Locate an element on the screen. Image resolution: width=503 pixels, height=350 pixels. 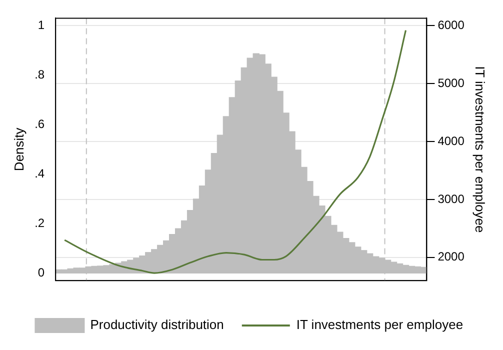
y2-axis-title: IT investments per employee is located at coordinates (480, 149).